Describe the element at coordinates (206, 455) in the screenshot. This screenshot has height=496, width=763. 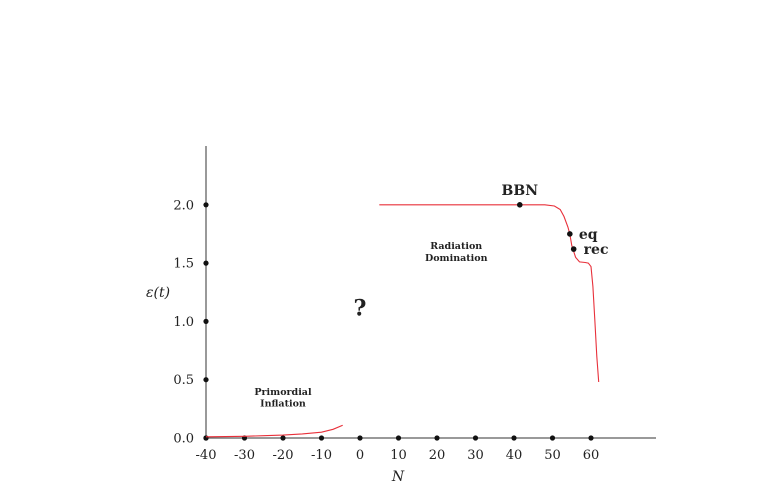
I see `x-tick-label: -40` at that location.